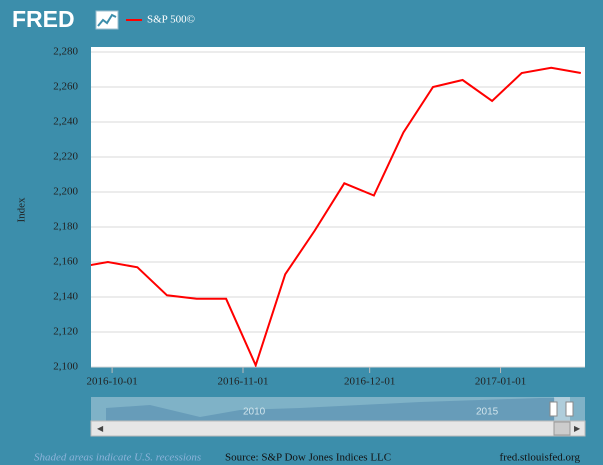 This screenshot has height=465, width=603. What do you see at coordinates (65, 52) in the screenshot?
I see `y-tick-label: 2,280` at bounding box center [65, 52].